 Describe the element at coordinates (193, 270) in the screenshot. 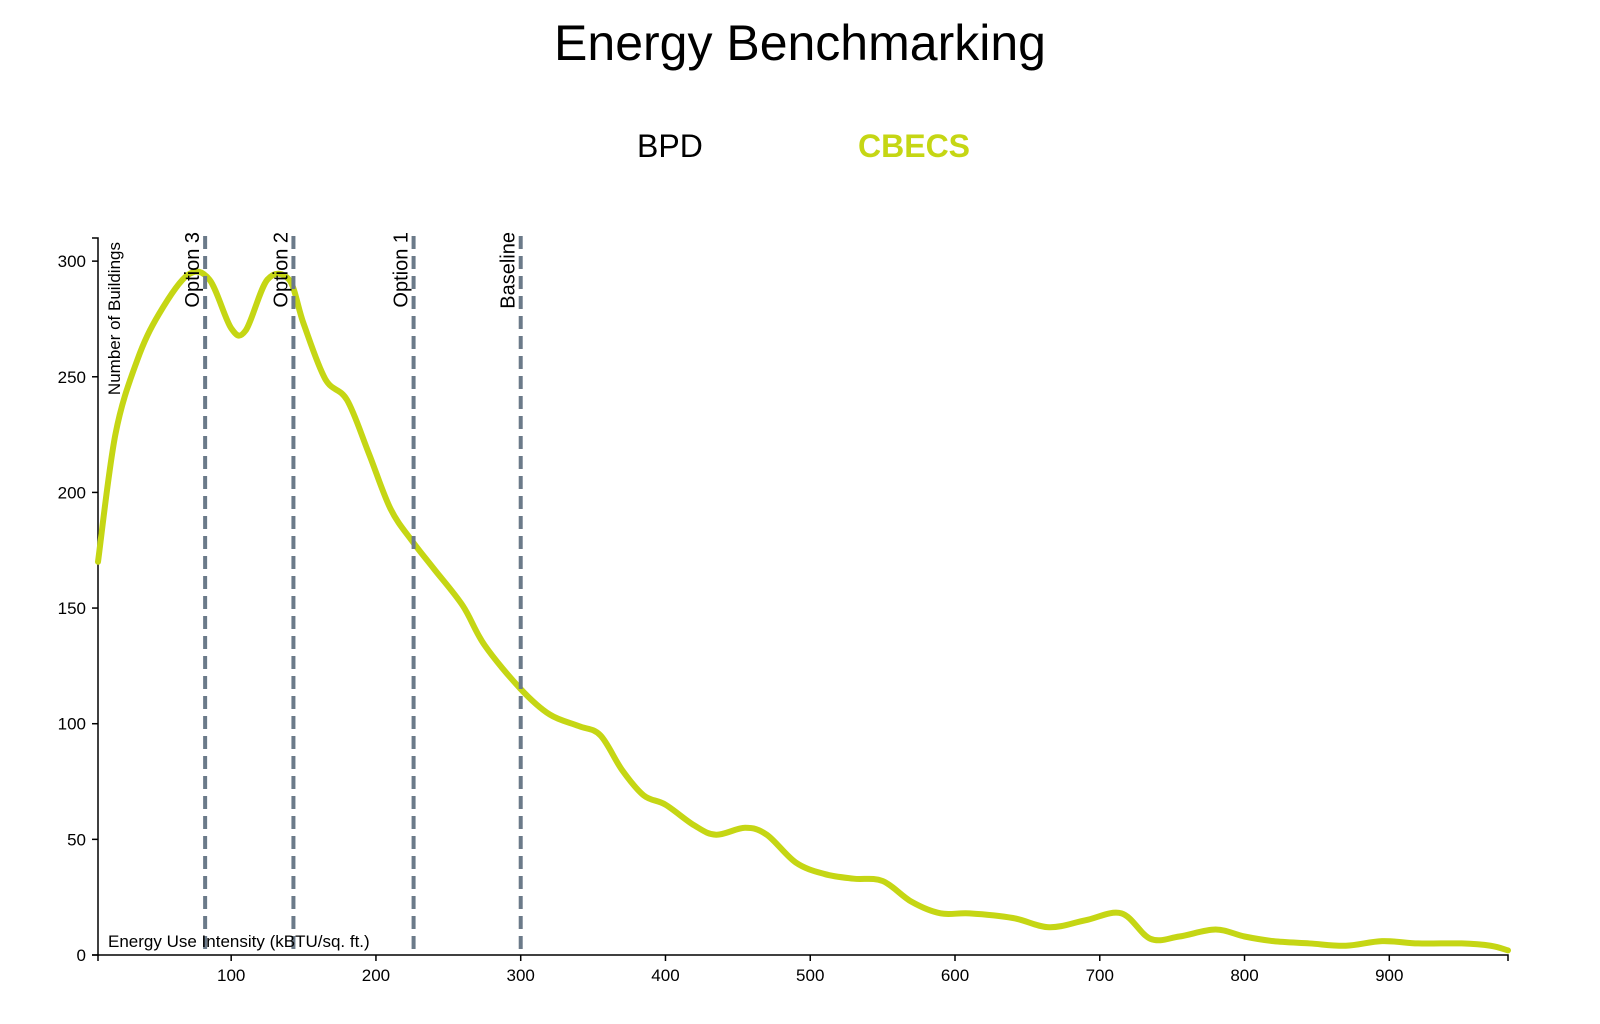

I see `marker-label-option-3: Option 3` at that location.